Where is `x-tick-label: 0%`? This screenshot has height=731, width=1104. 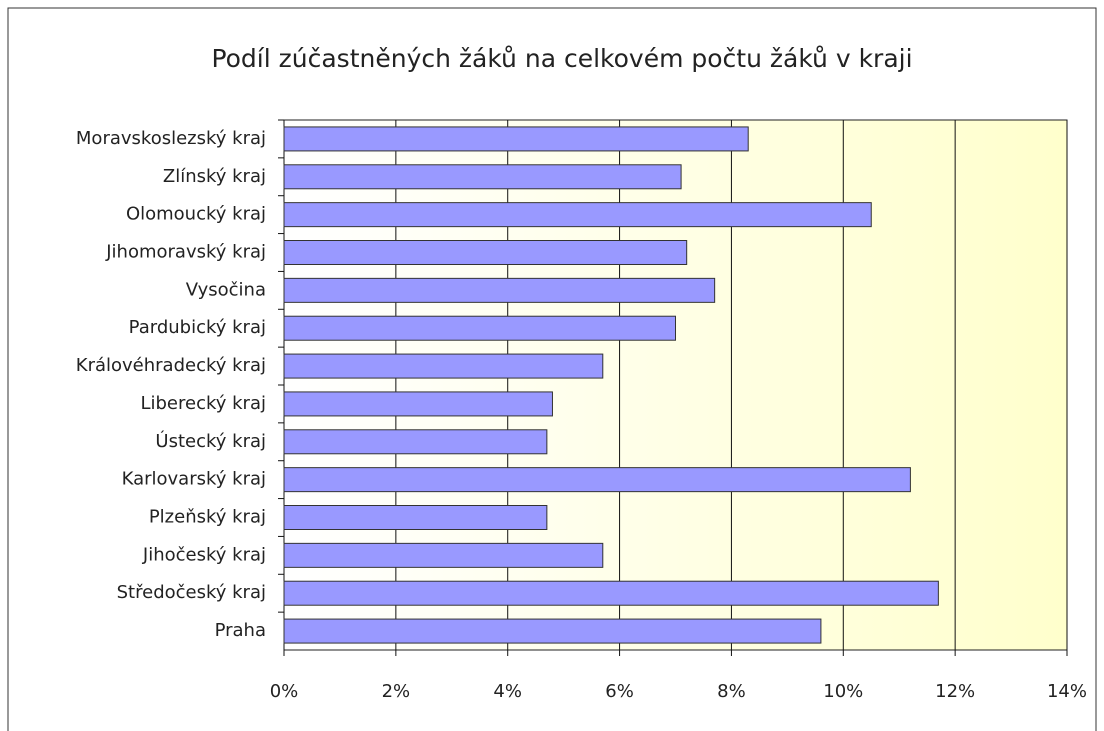
x-tick-label: 0% is located at coordinates (284, 691).